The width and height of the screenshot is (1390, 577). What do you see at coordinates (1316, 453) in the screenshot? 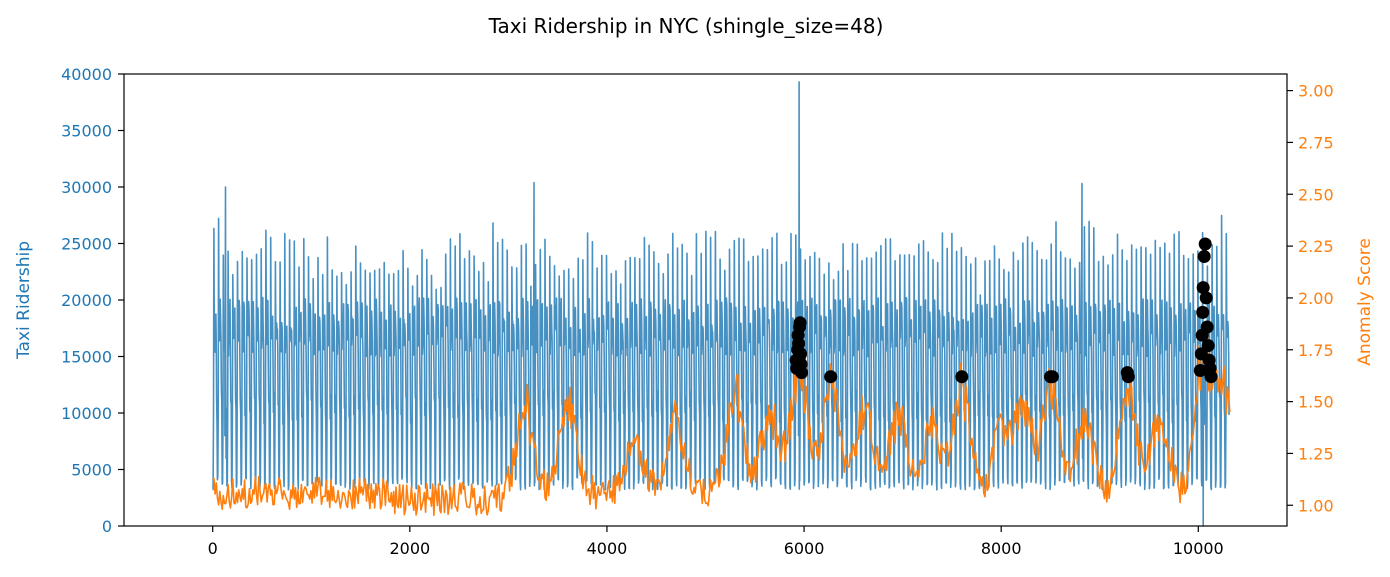
I see `y2-tick-label: 1.25` at bounding box center [1316, 453].